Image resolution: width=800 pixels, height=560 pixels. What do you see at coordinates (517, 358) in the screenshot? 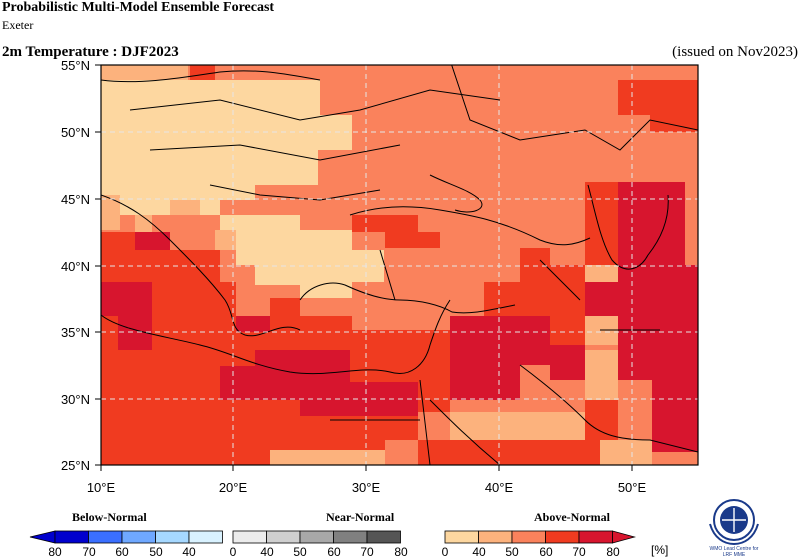
I see `region-middle-east` at bounding box center [517, 358].